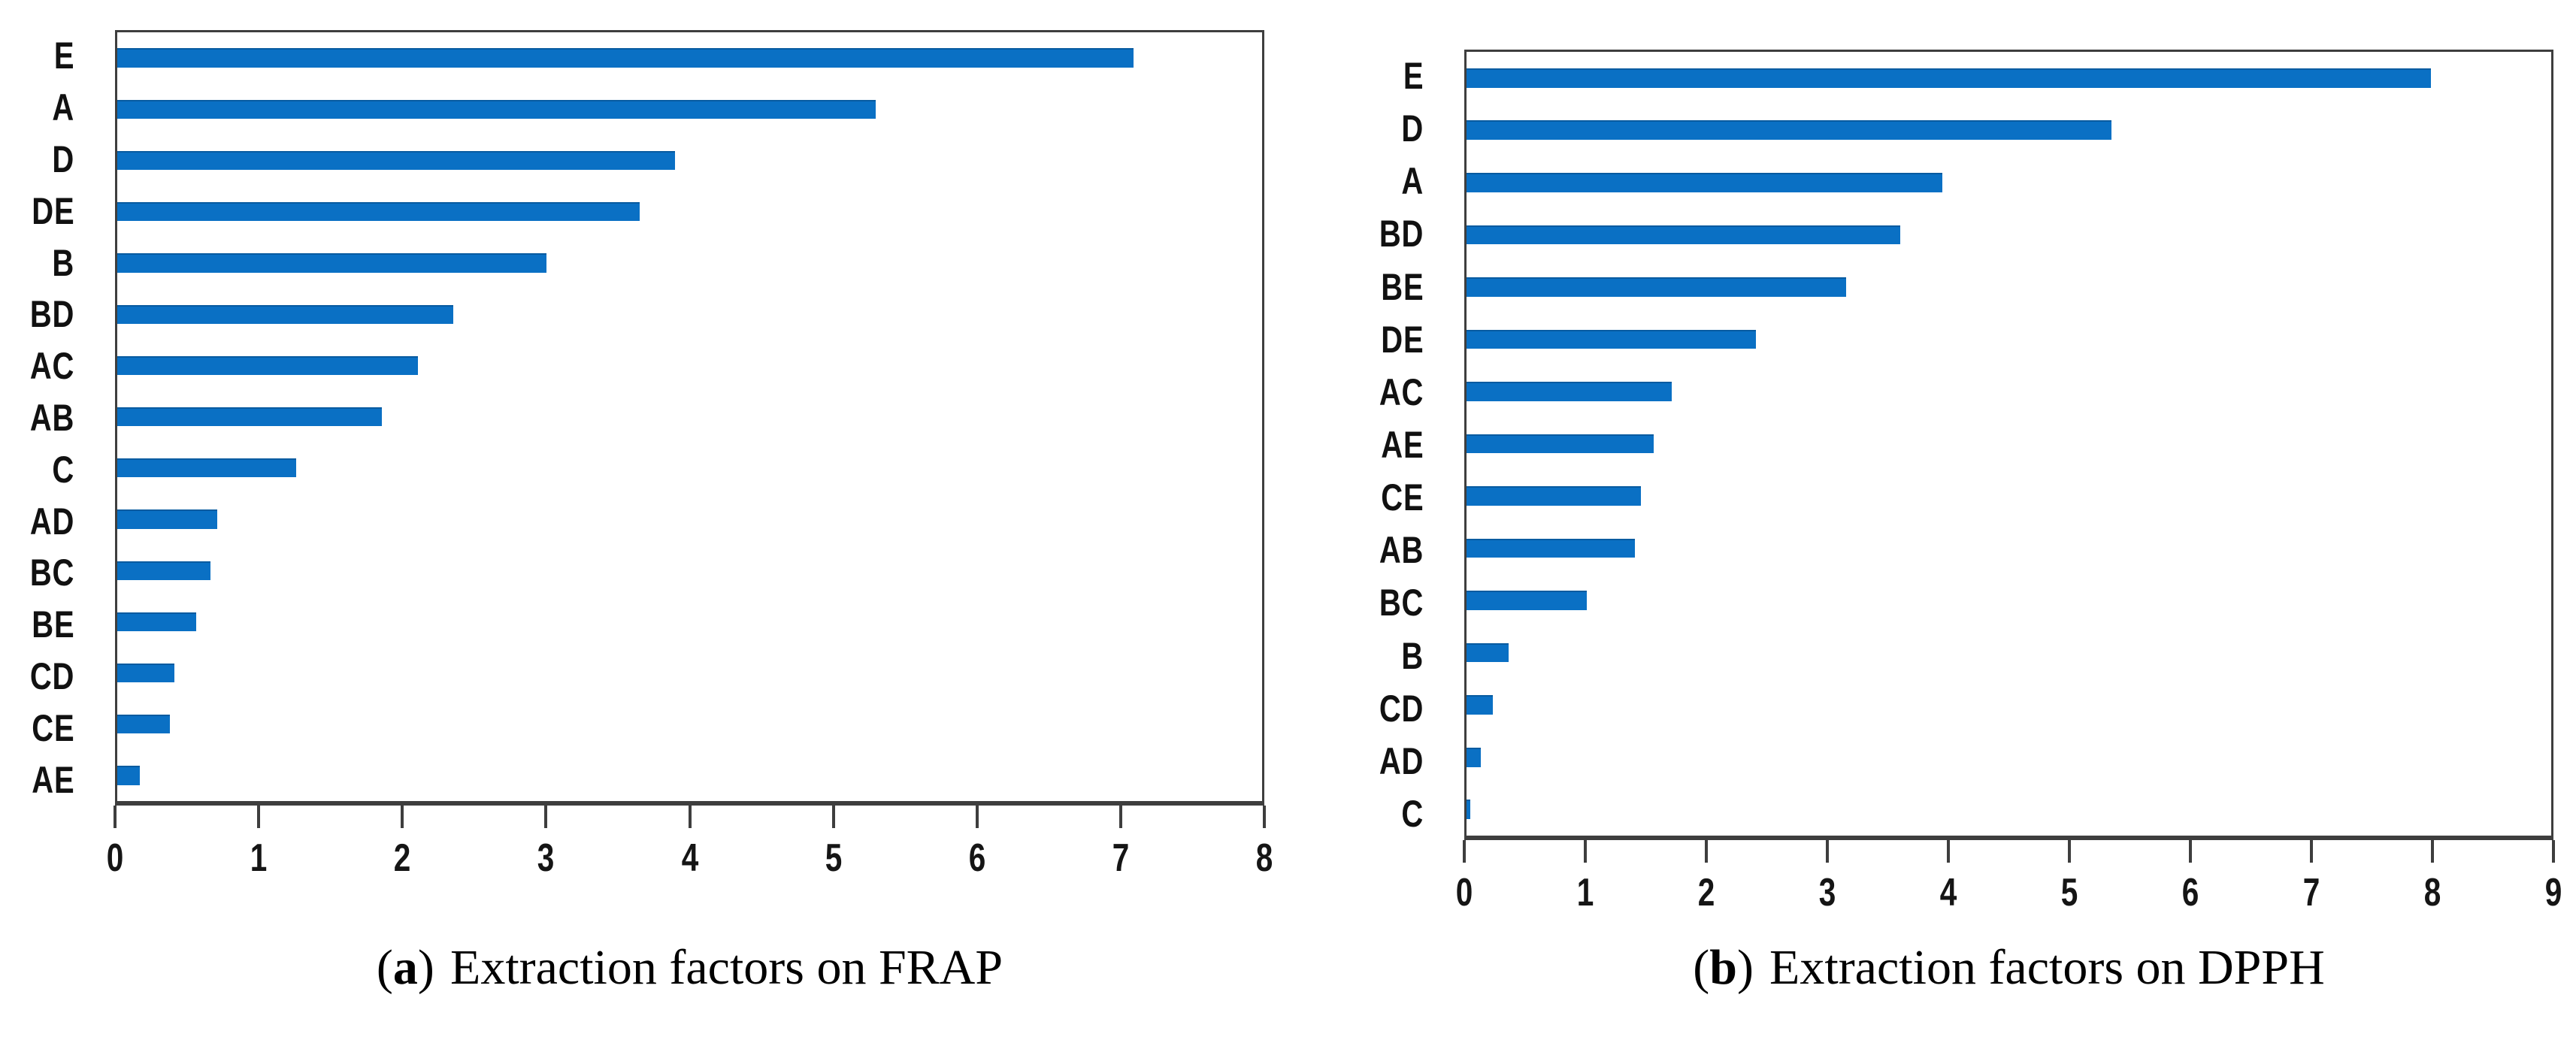 This screenshot has height=1043, width=2576. What do you see at coordinates (1121, 858) in the screenshot?
I see `x-tick-label-7: 7` at bounding box center [1121, 858].